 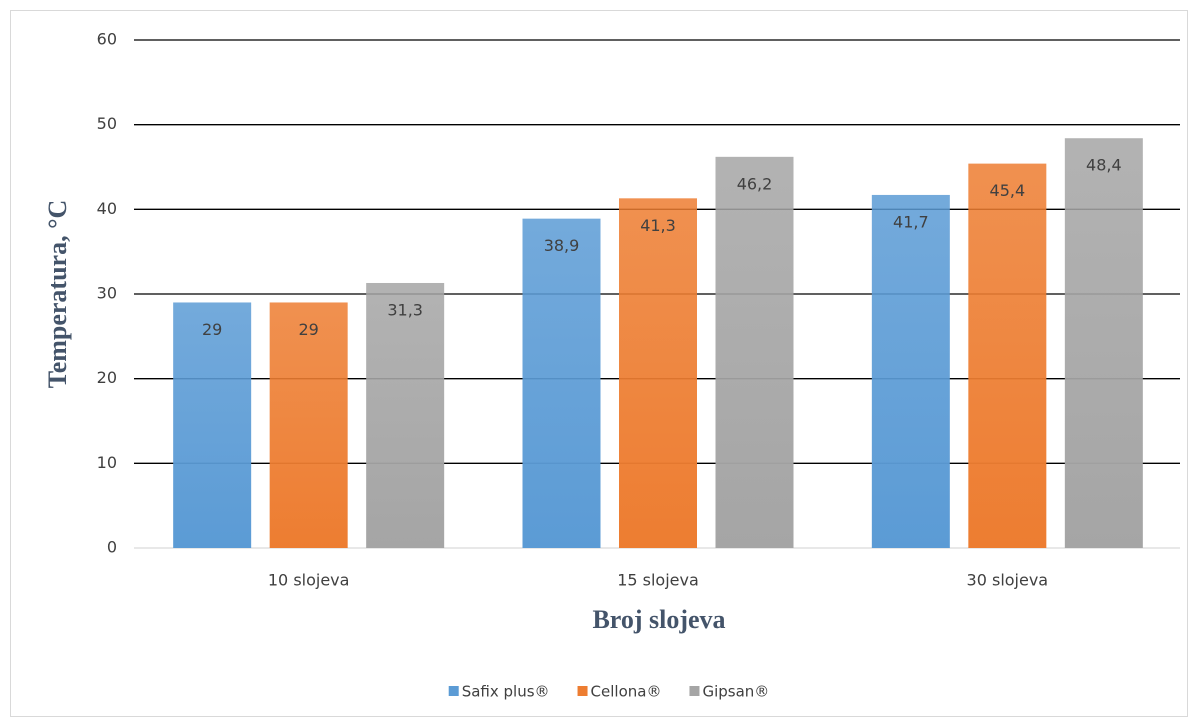 I want to click on y-tick-label: 60, so click(x=107, y=39).